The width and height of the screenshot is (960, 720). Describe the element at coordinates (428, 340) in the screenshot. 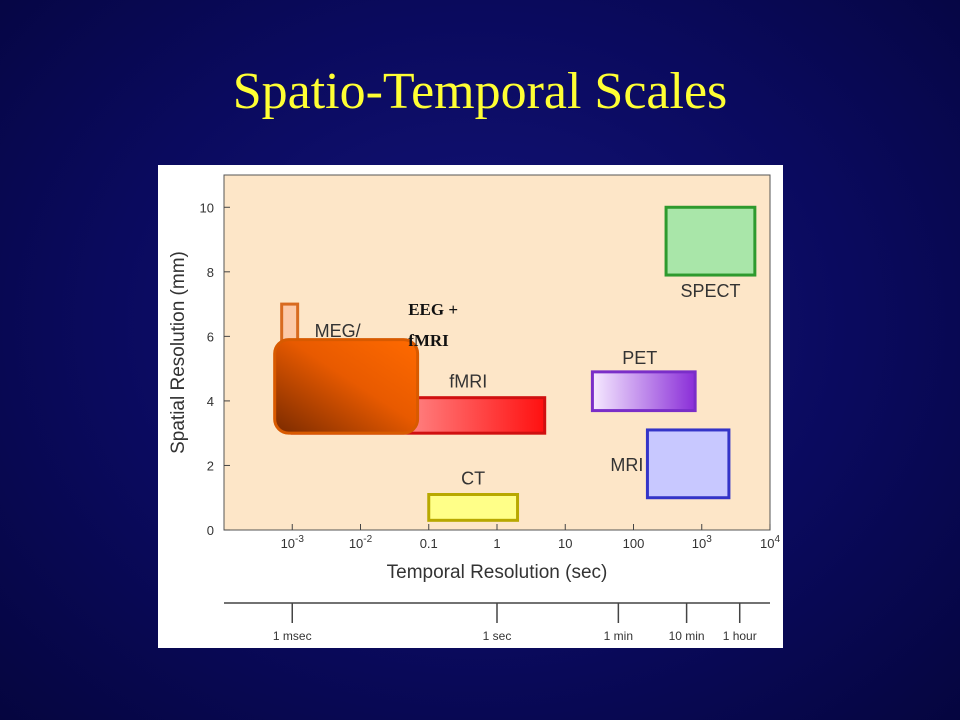

I see `overlay-label-fmri: fMRI` at that location.